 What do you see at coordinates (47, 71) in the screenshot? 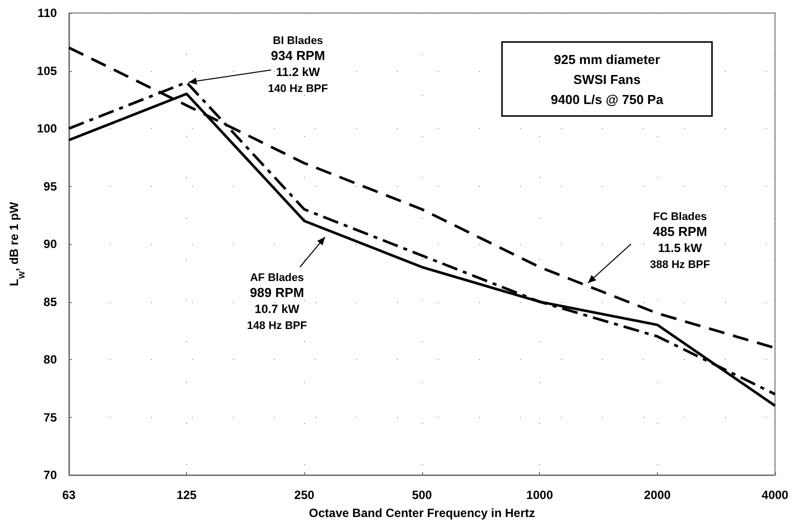
I see `y-tick-label: 105` at bounding box center [47, 71].